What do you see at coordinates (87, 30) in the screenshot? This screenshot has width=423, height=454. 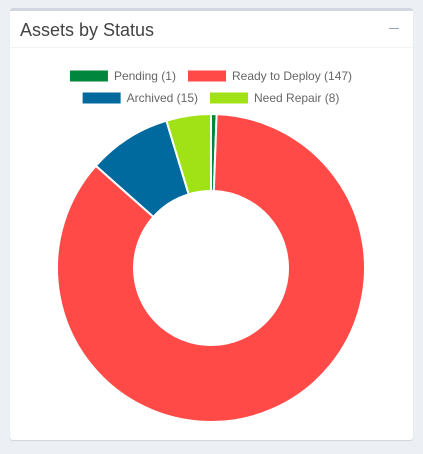 I see `panel-title: Assets by Status` at bounding box center [87, 30].